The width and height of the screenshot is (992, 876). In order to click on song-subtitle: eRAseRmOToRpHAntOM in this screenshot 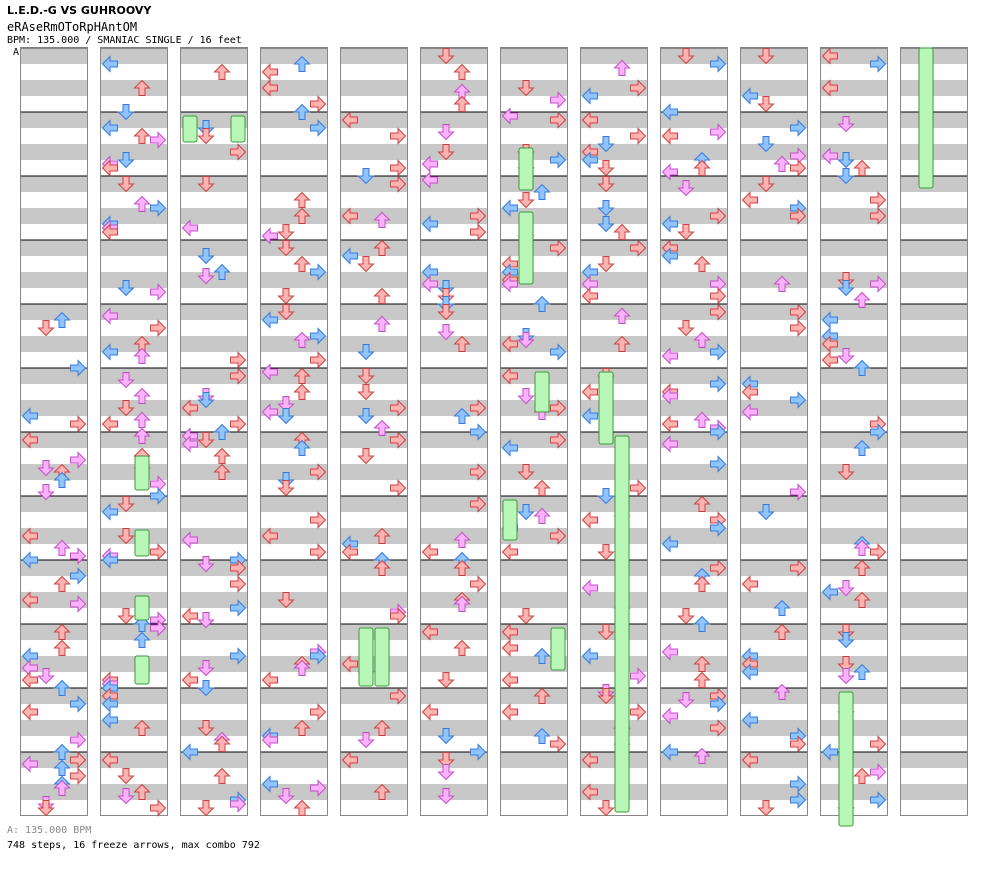, I will do `click(72, 27)`.